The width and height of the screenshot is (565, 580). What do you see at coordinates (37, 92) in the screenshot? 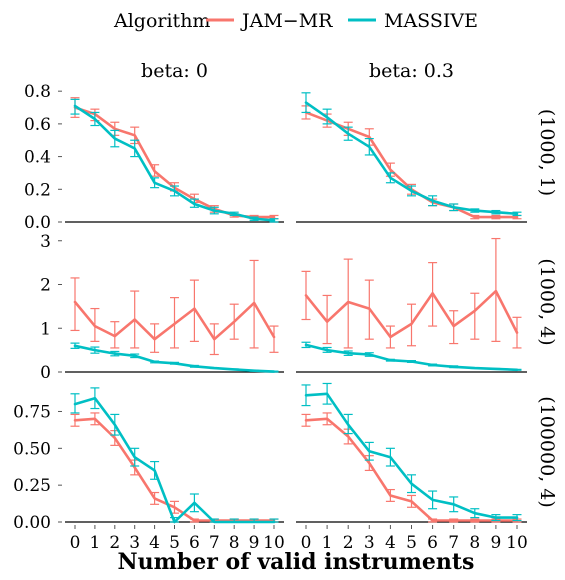
I see `y-tick-label: 0.8` at bounding box center [37, 92].